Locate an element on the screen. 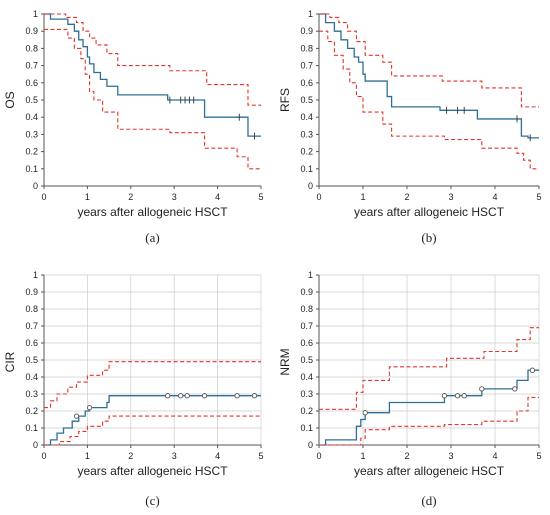  y-axis-label: NRM is located at coordinates (285, 361).